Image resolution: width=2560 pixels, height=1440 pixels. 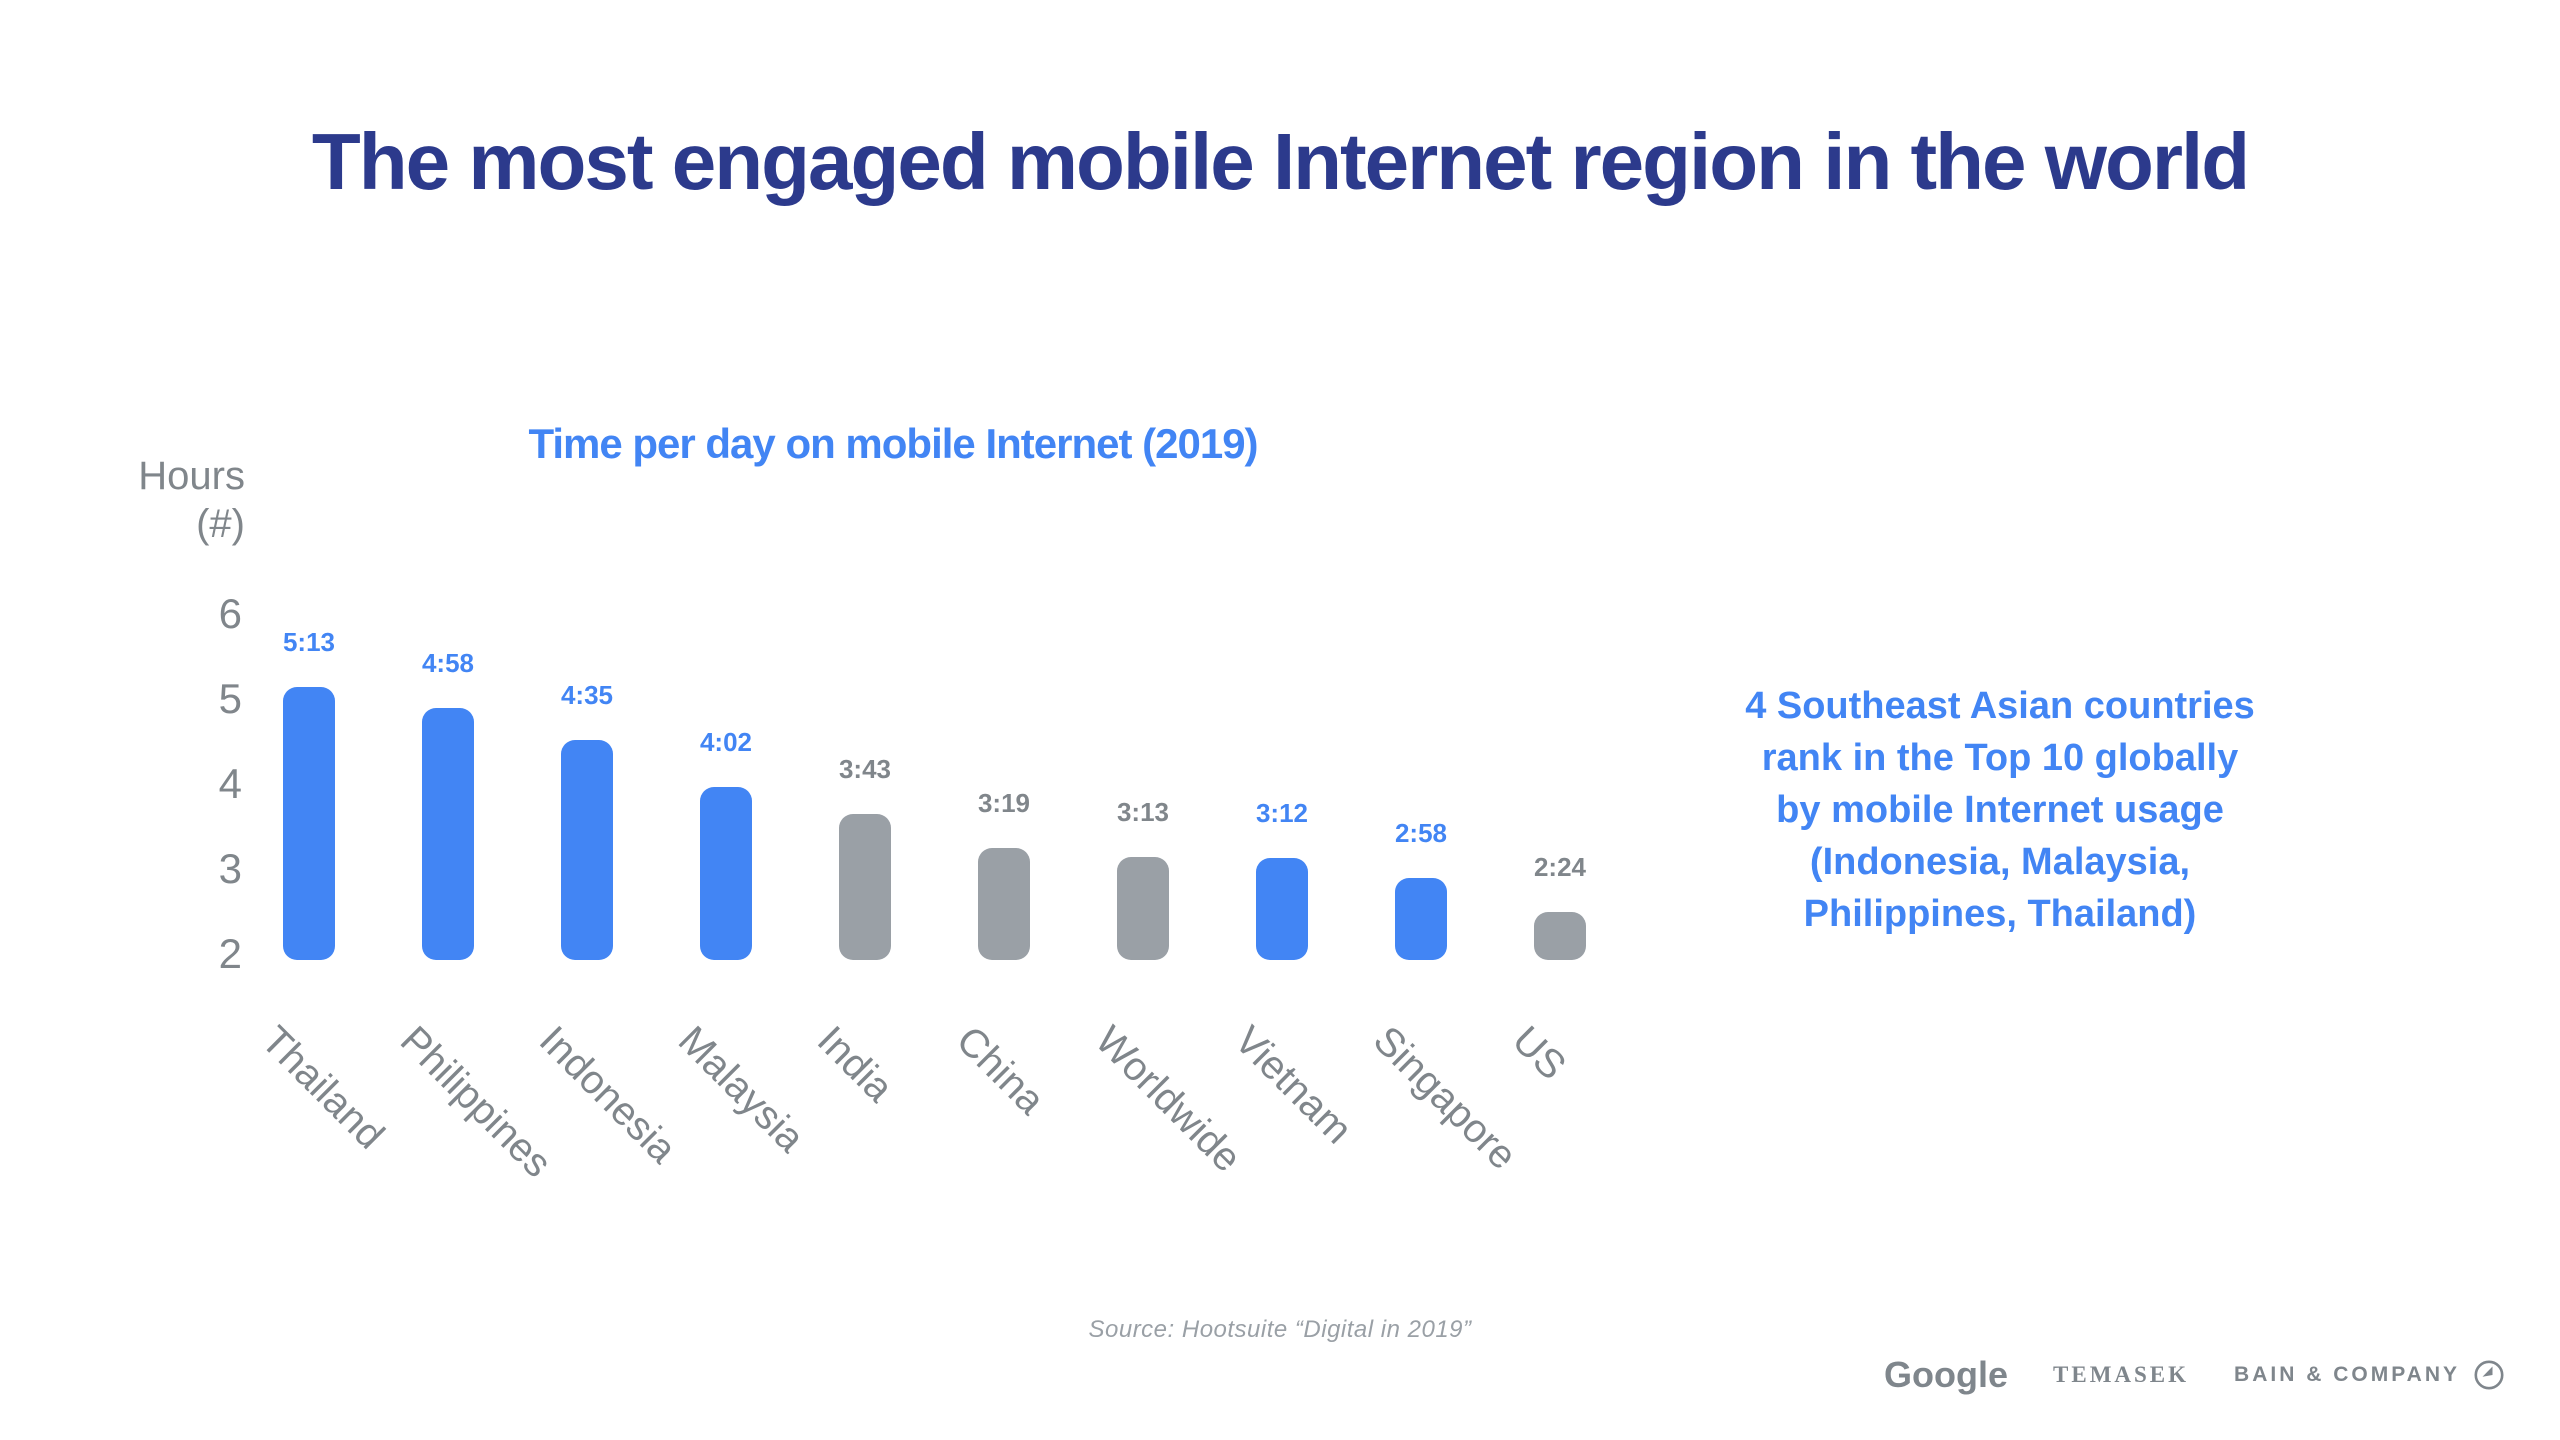 I want to click on bar-india, so click(x=865, y=887).